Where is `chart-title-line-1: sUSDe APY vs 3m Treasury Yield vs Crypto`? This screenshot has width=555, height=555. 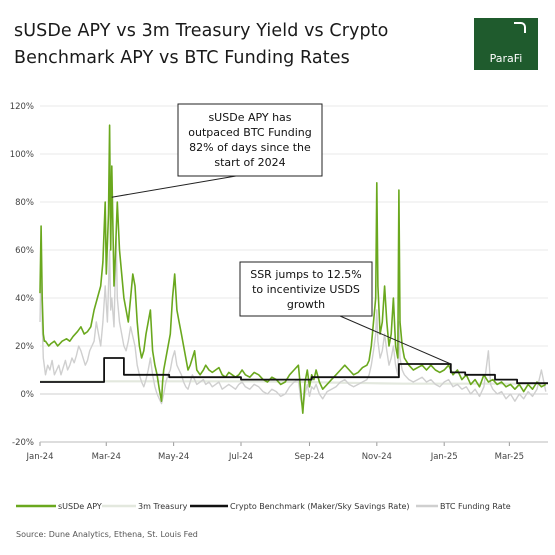
chart-title-line-1: sUSDe APY vs 3m Treasury Yield vs Crypto is located at coordinates (201, 31).